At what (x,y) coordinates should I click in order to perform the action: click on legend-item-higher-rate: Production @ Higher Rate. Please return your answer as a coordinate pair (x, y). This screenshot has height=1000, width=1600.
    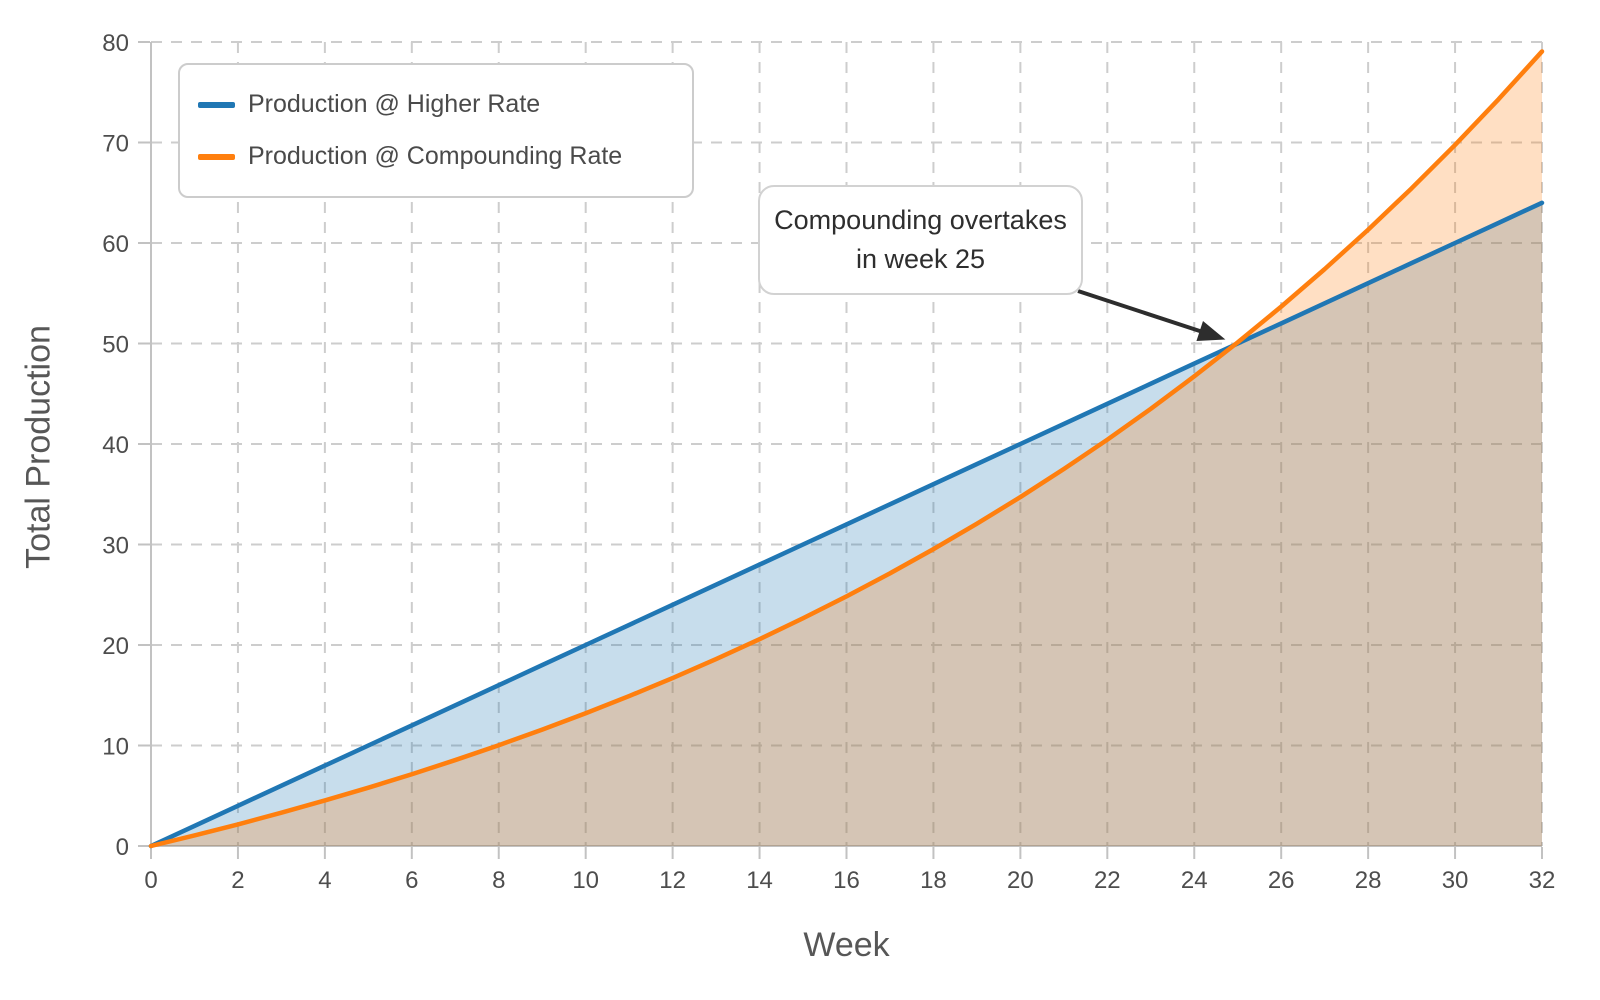
    Looking at the image, I should click on (445, 104).